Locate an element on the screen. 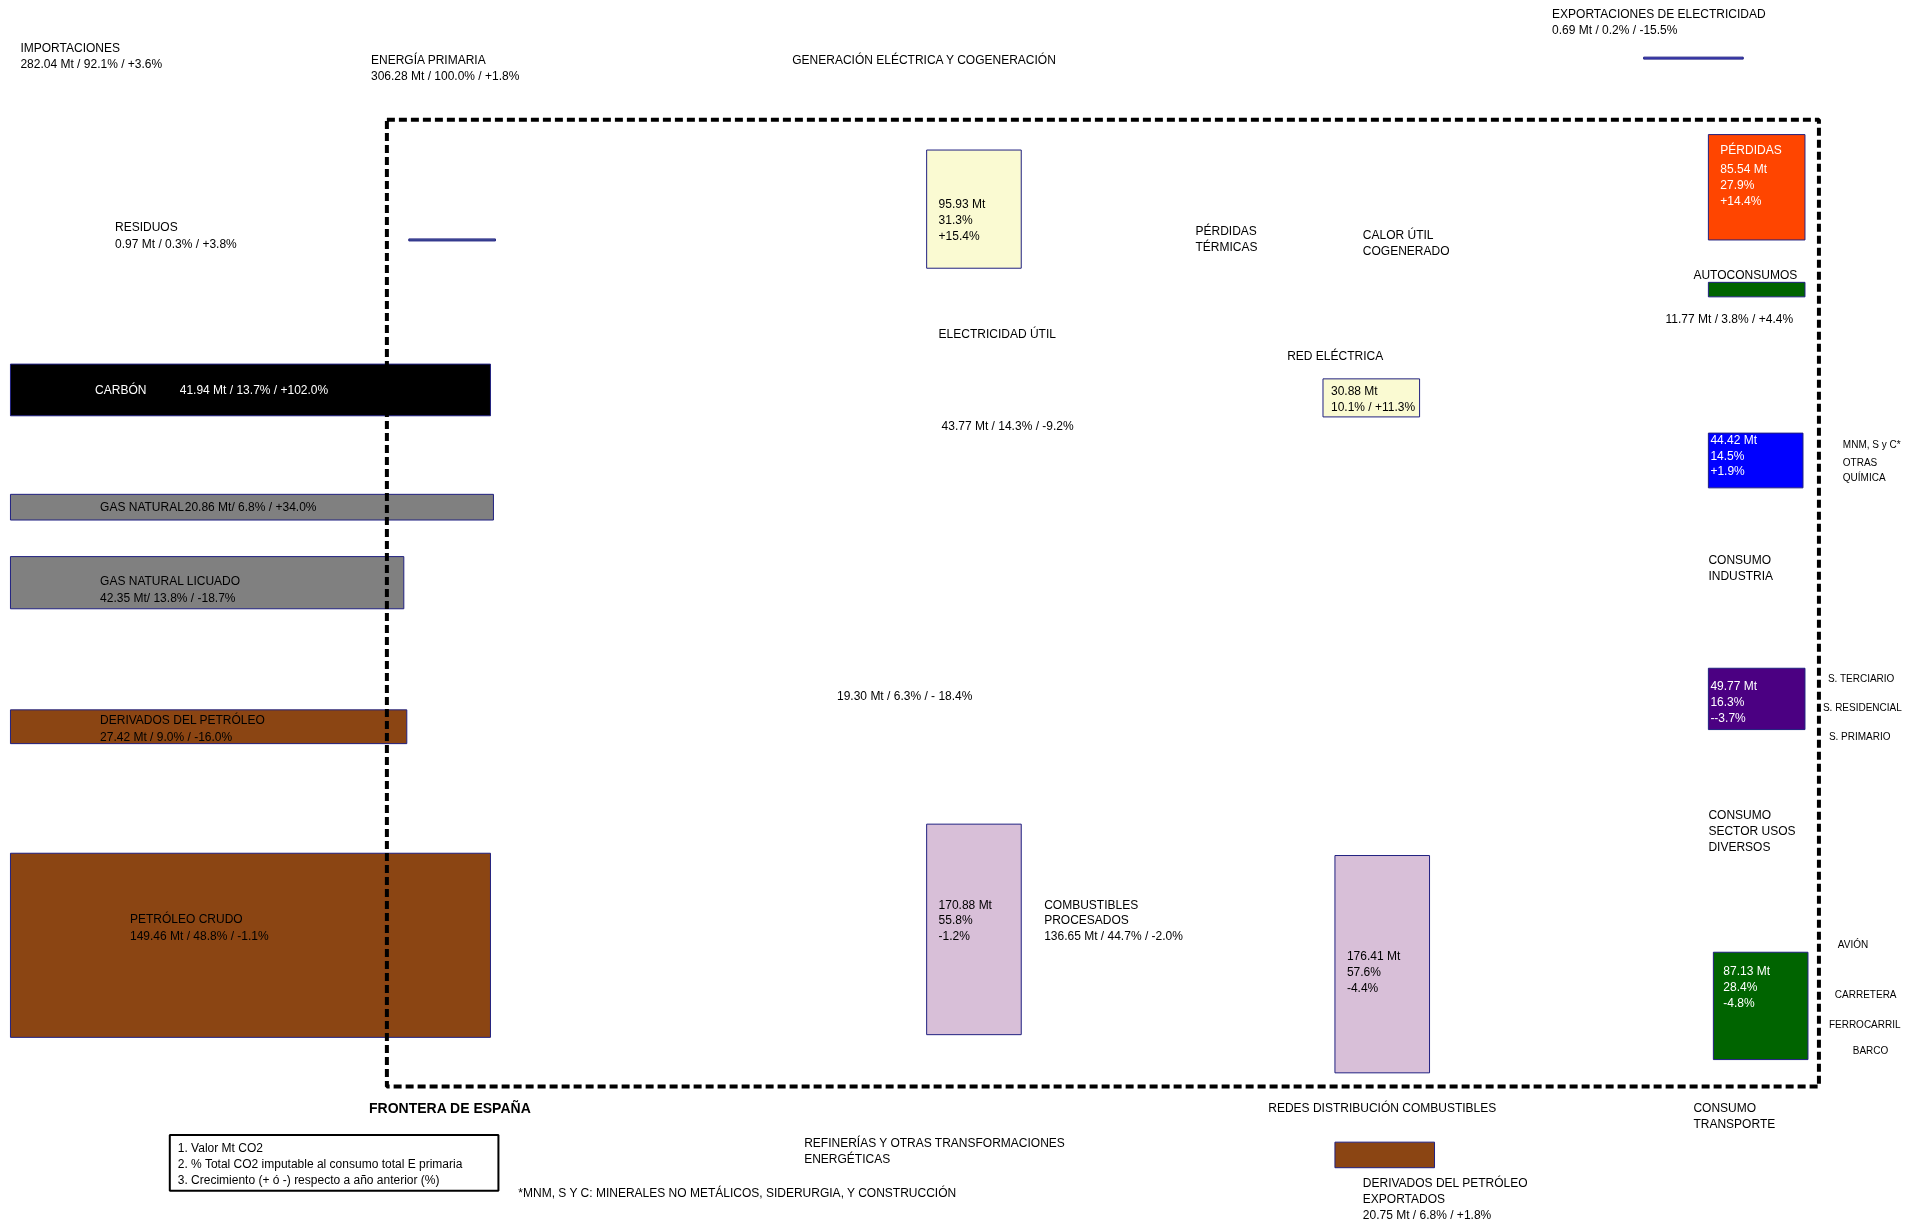 The image size is (1928, 1228). data-label: 44.42 Mt 14.5% +1.9% is located at coordinates (1734, 455).